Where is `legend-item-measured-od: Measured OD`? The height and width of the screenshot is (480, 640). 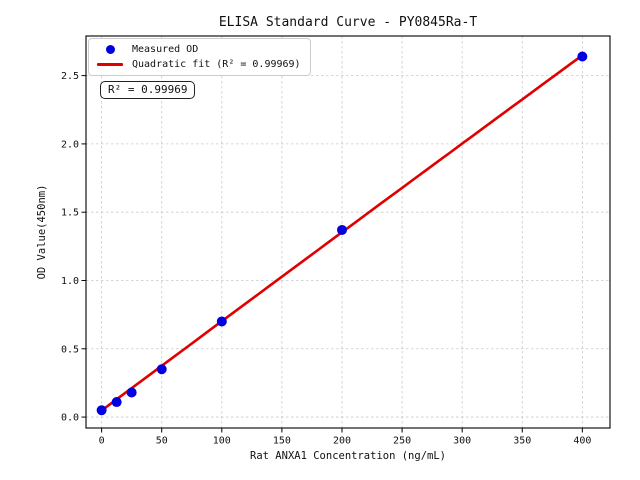
legend-item-measured-od: Measured OD is located at coordinates (199, 49).